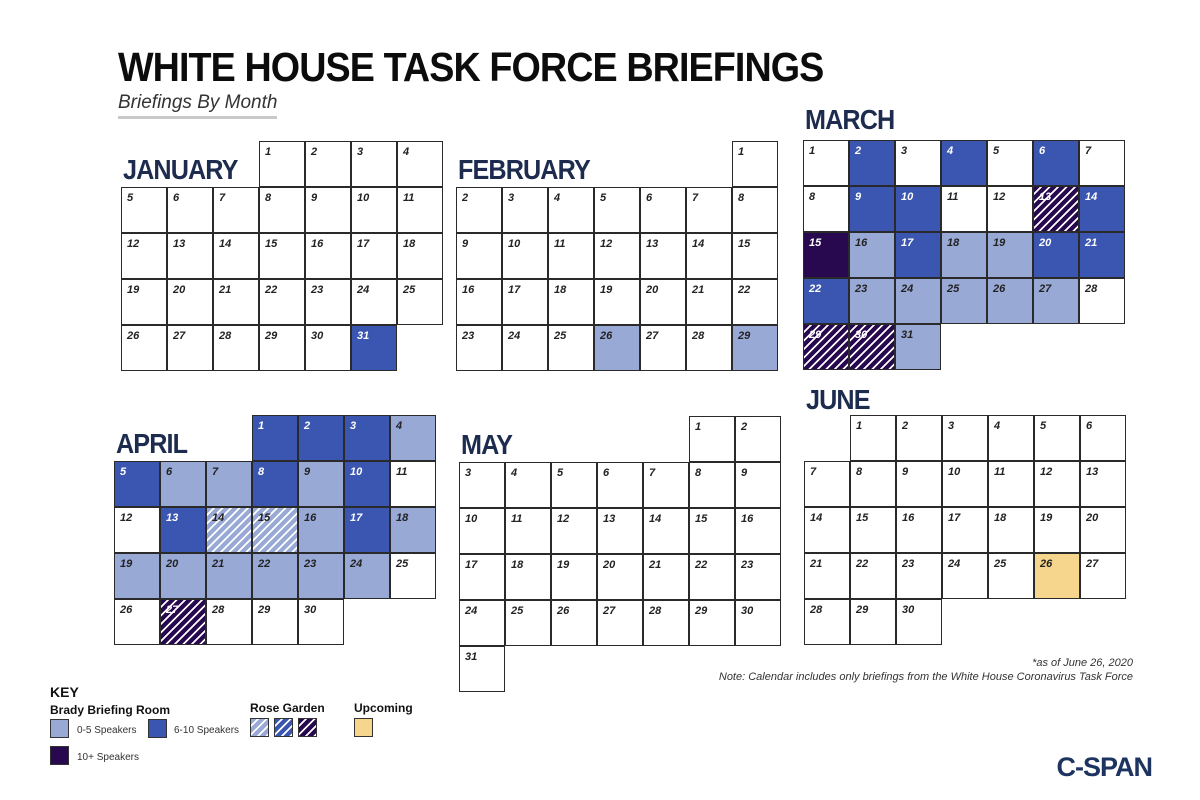 This screenshot has height=800, width=1200. What do you see at coordinates (826, 301) in the screenshot?
I see `day-cell-march-22: 22` at bounding box center [826, 301].